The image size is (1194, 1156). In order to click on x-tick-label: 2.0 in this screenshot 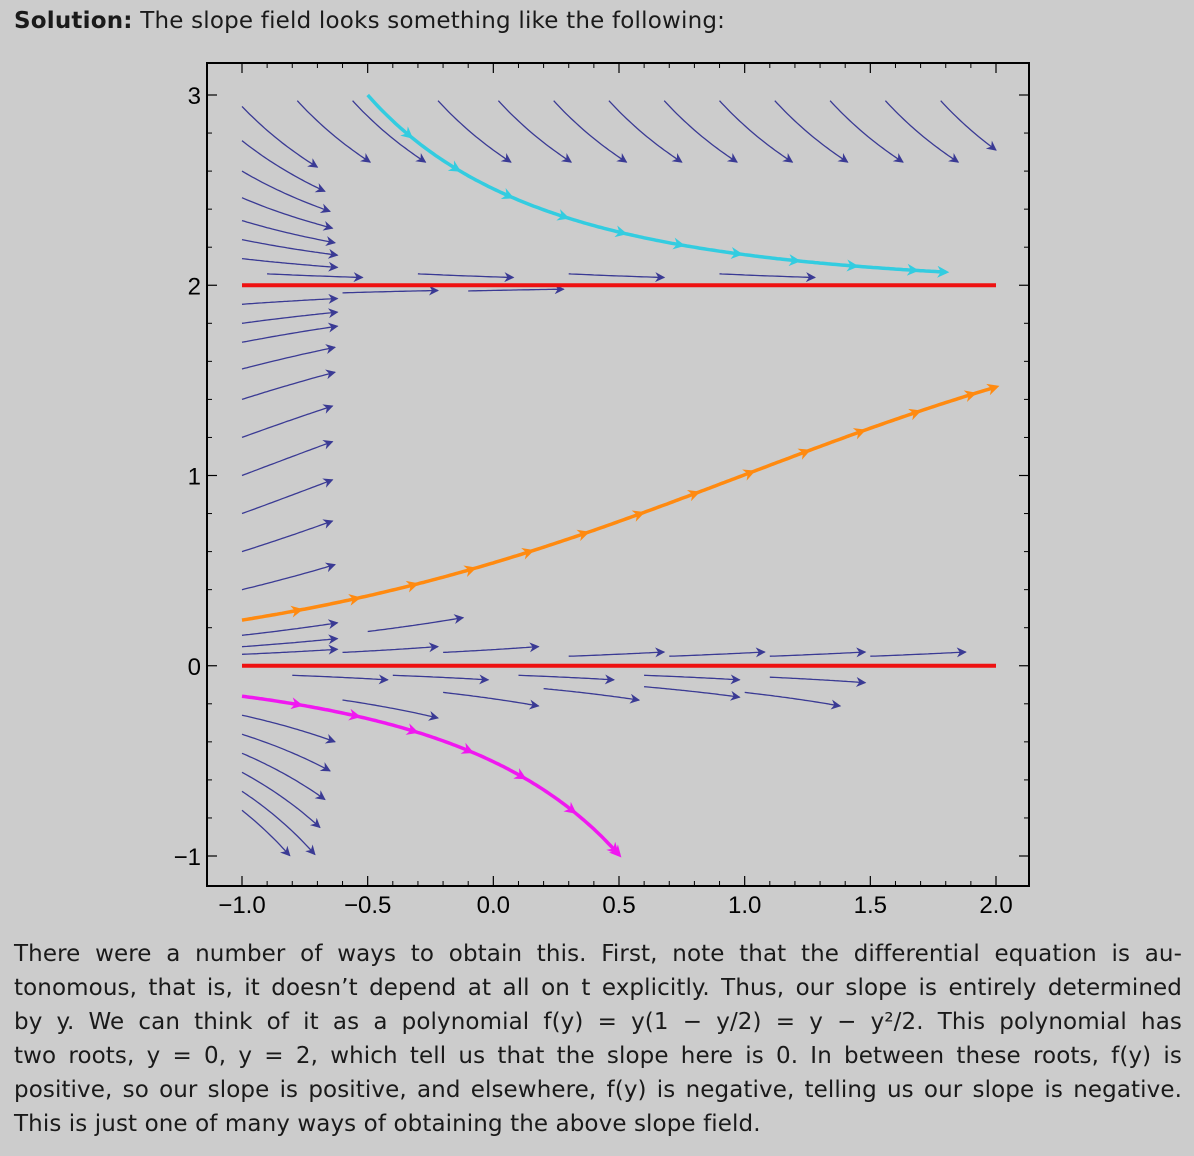, I will do `click(995, 905)`.